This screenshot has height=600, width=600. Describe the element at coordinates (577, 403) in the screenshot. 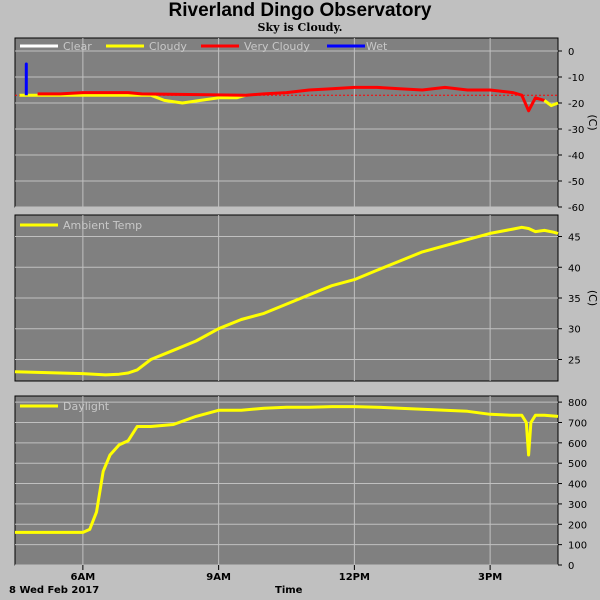

I see `y-tick-label: 800` at that location.